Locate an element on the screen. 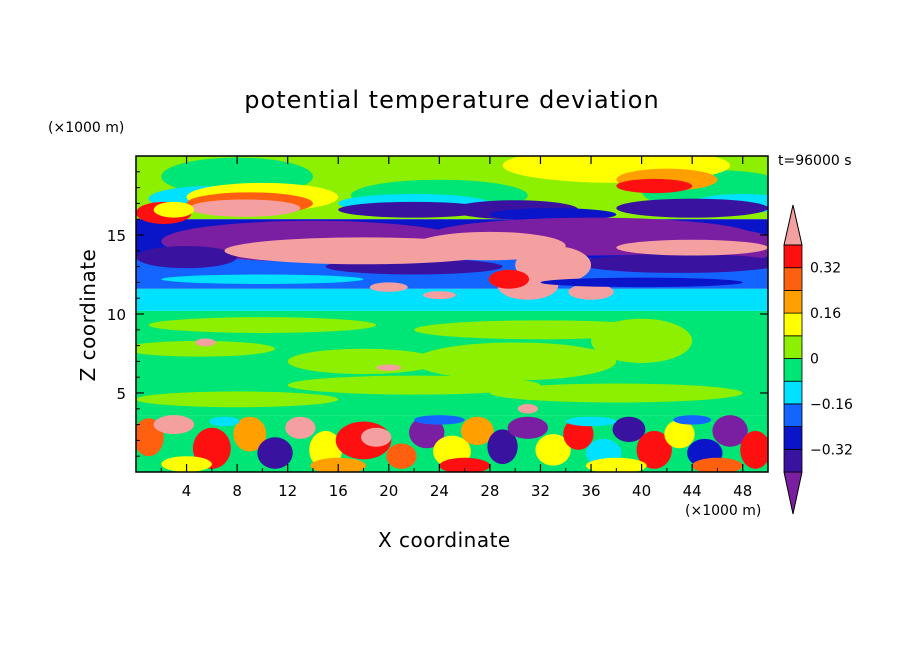 The image size is (904, 654). y-unit-label: (×1000 m) is located at coordinates (86, 128).